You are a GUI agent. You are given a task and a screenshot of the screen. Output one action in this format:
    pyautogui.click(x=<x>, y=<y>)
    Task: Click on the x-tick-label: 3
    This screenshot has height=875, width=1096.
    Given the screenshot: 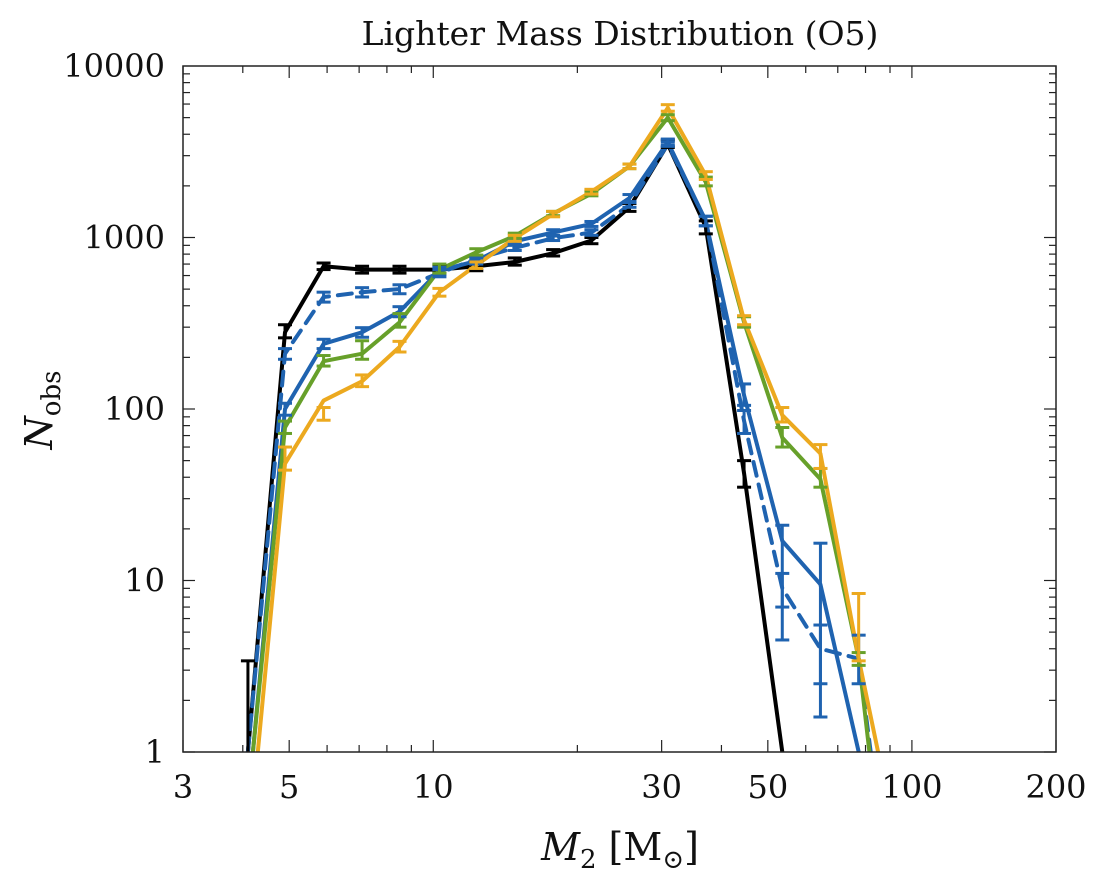 What is the action you would take?
    pyautogui.click(x=183, y=787)
    